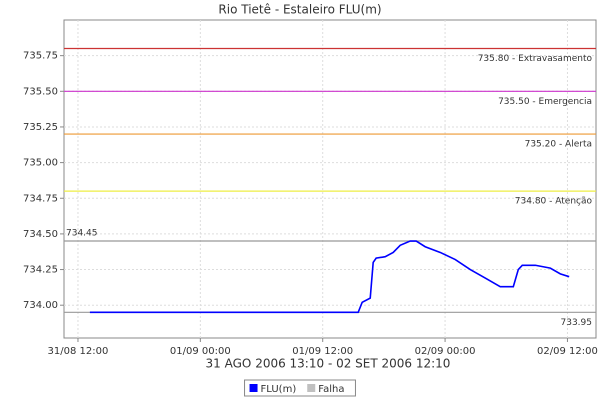 This screenshot has height=404, width=600. What do you see at coordinates (558, 145) in the screenshot?
I see `threshold-label: 735.20 - Alerta` at bounding box center [558, 145].